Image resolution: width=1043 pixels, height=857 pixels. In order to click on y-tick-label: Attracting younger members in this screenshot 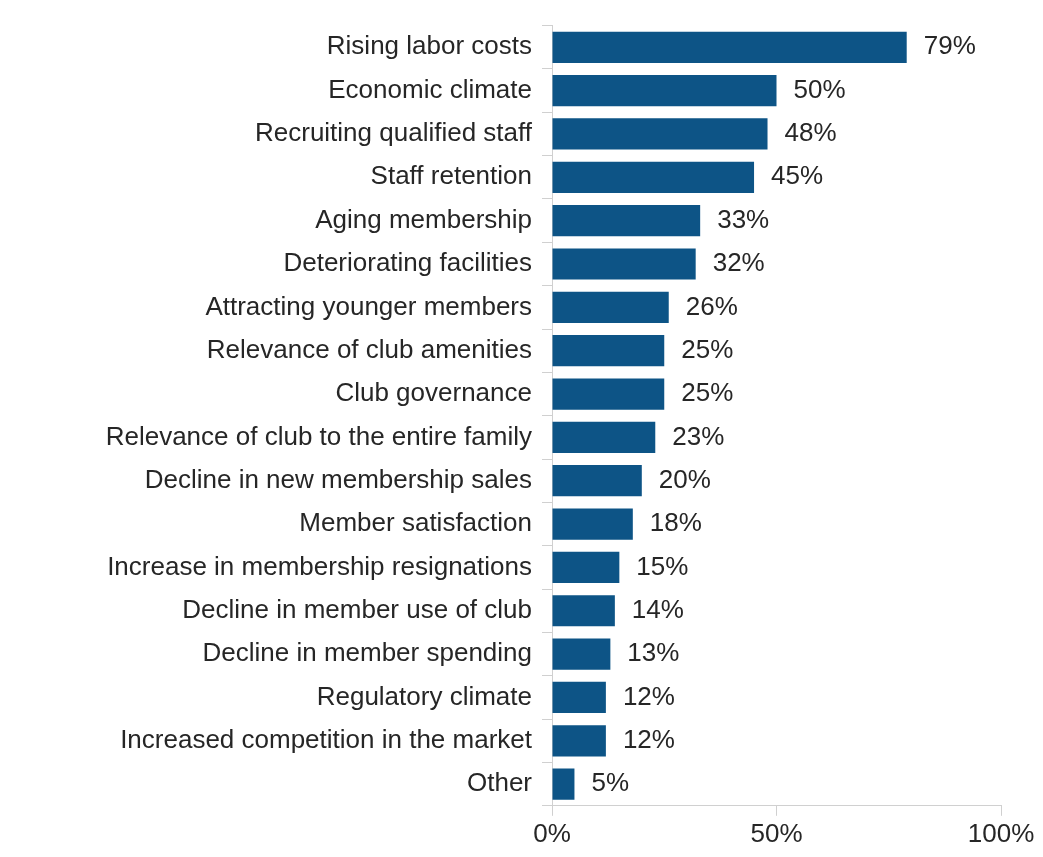, I will do `click(368, 305)`.